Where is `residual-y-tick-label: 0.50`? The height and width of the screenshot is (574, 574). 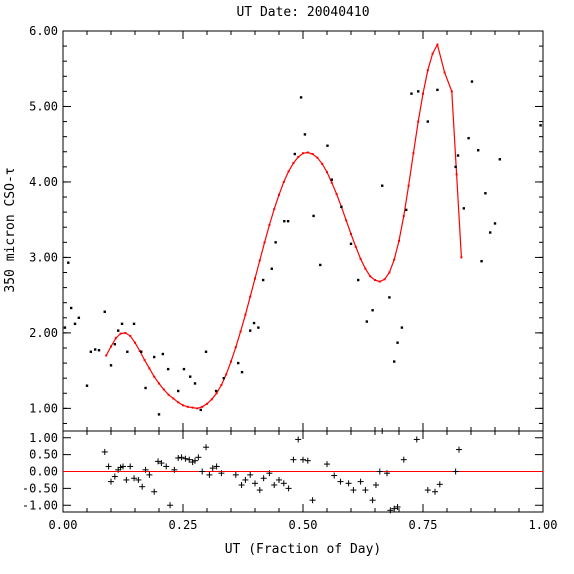
residual-y-tick-label: 0.50 is located at coordinates (43, 455).